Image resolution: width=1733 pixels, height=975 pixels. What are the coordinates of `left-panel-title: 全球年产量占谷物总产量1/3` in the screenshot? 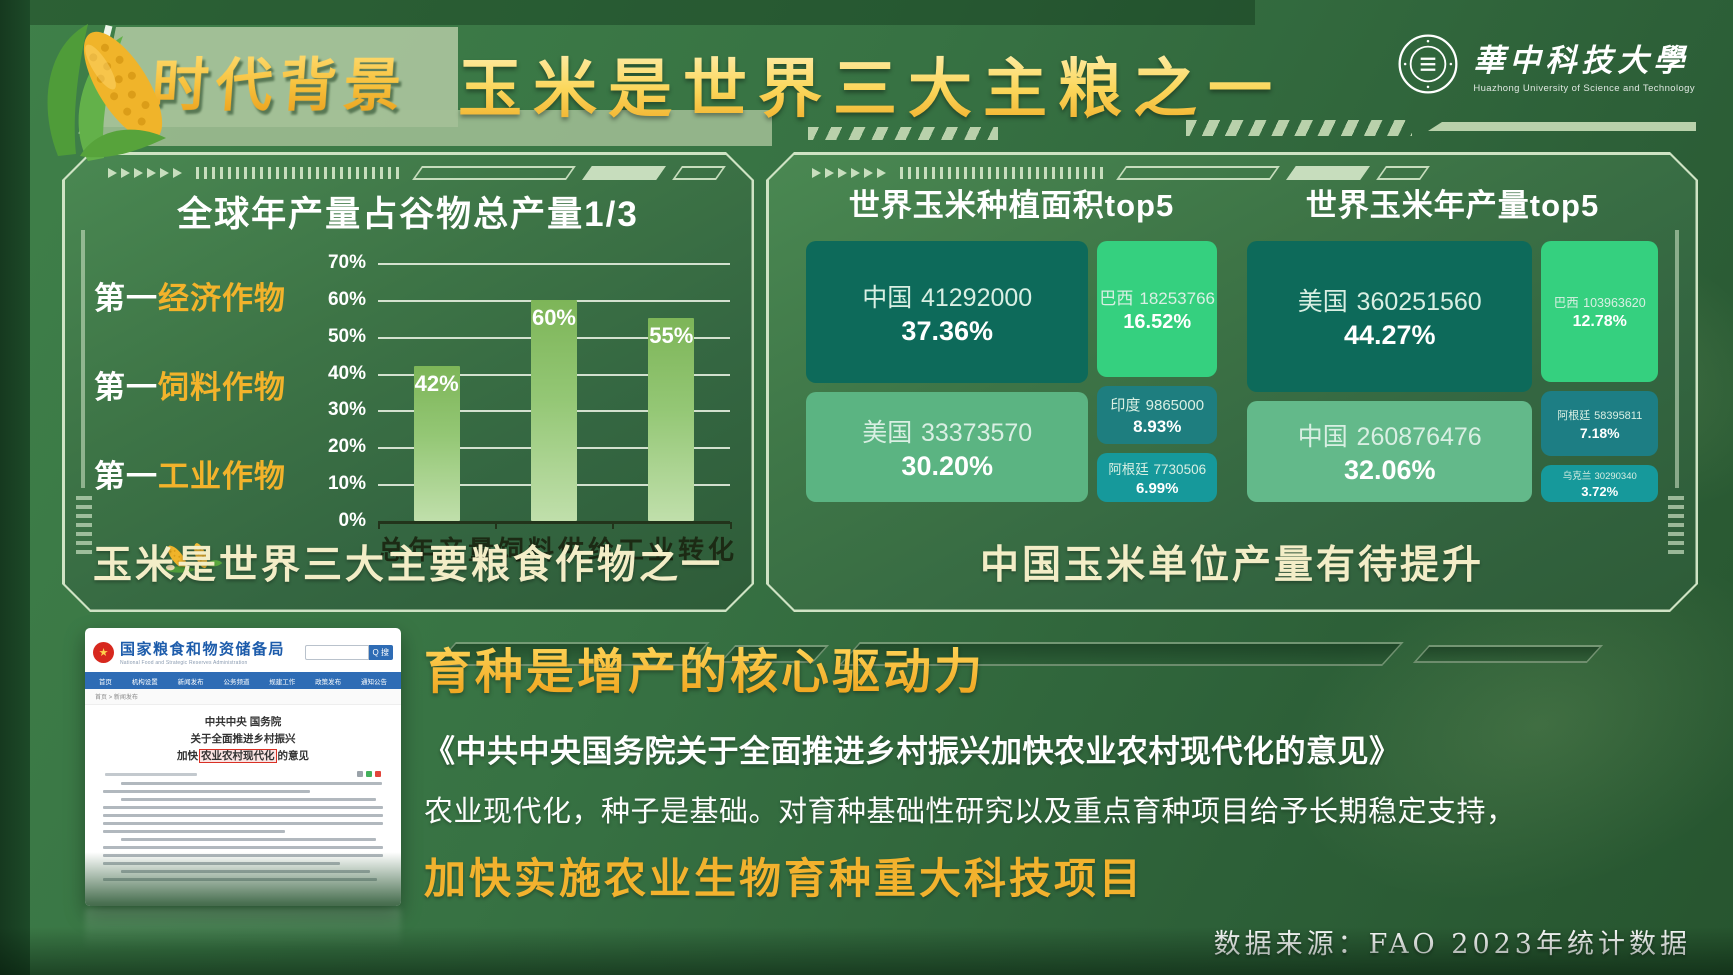 It's located at (408, 214).